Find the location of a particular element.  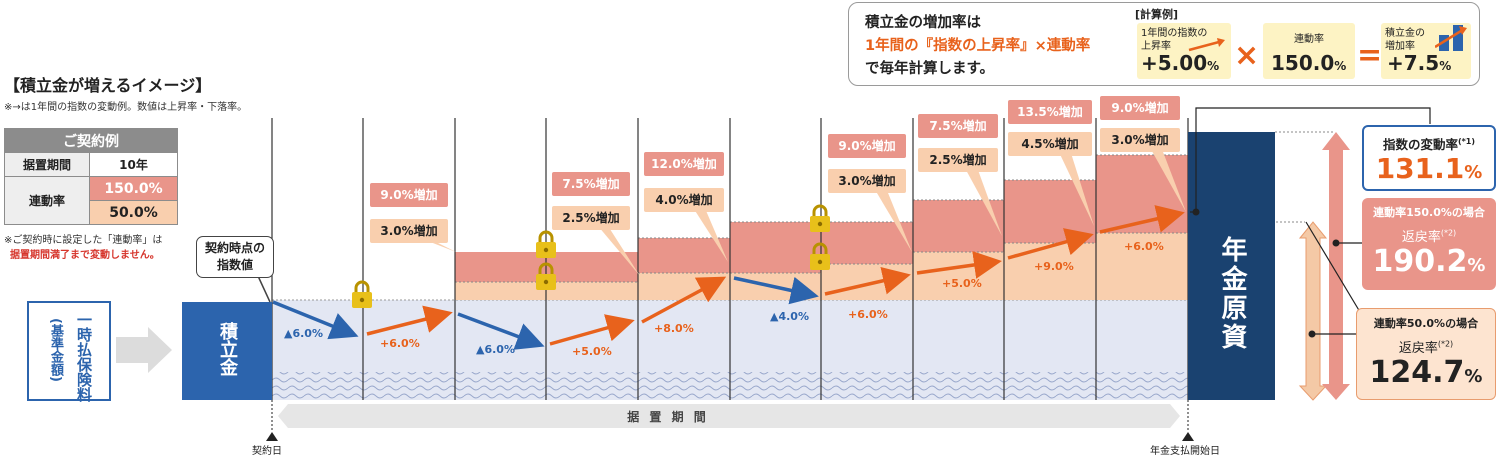

index-change-box: 指数の変動率(*1) 131.1% is located at coordinates (1429, 158).